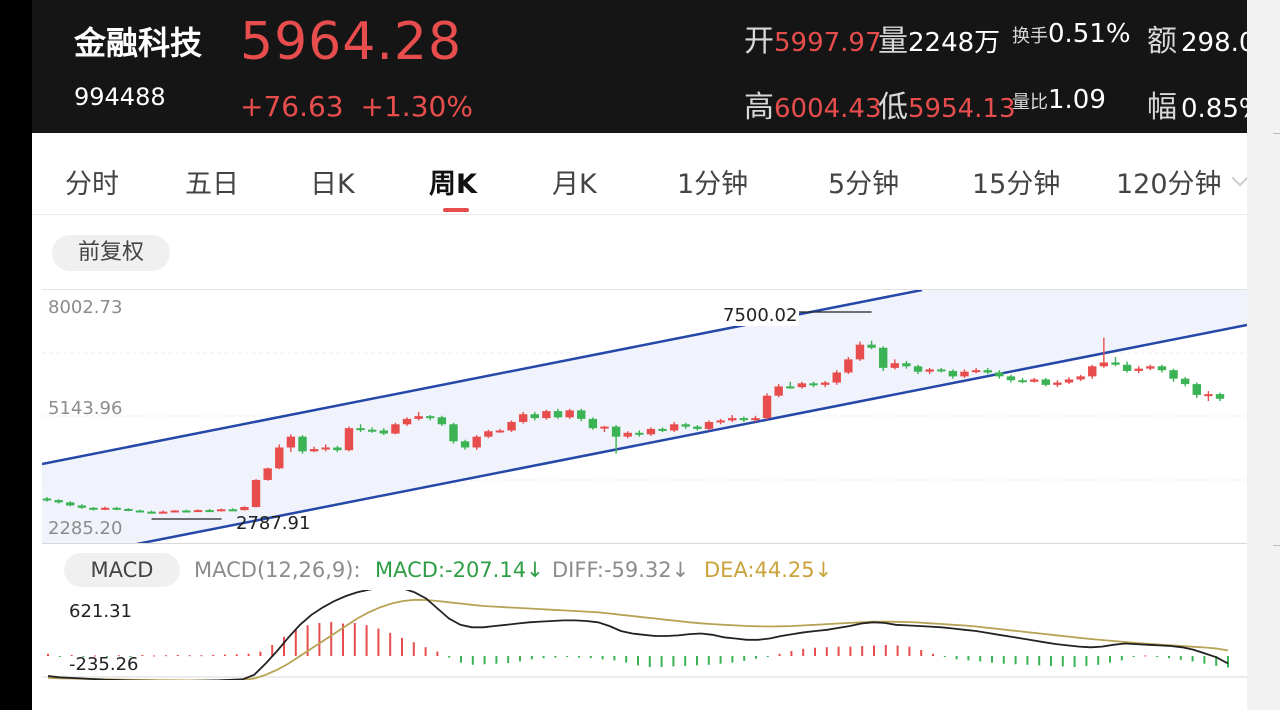  I want to click on stat-volume-ratio: 量比1.09, so click(1059, 100).